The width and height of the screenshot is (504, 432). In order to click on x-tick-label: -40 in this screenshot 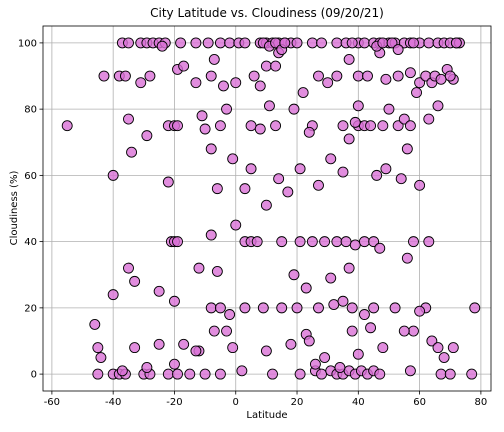, I will do `click(113, 402)`.